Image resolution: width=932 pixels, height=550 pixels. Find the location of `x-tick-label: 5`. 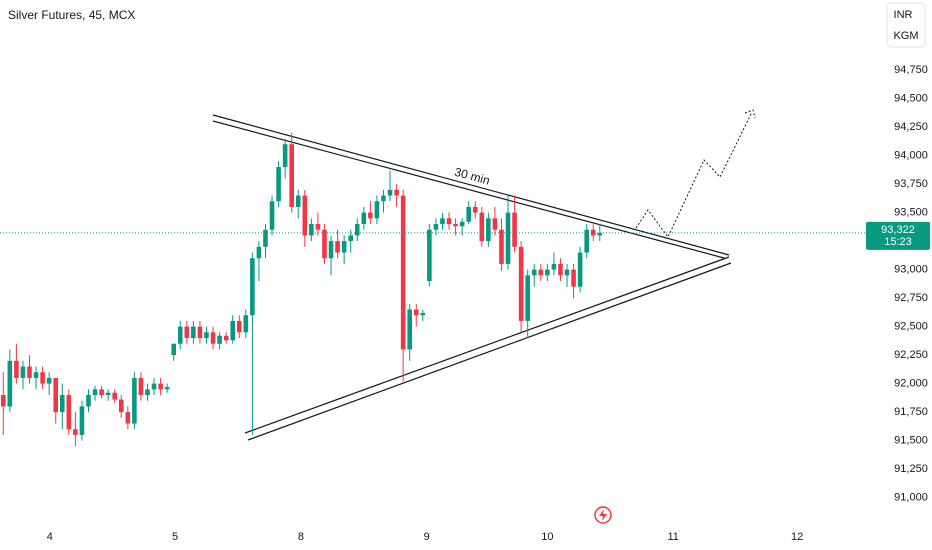

x-tick-label: 5 is located at coordinates (175, 537).